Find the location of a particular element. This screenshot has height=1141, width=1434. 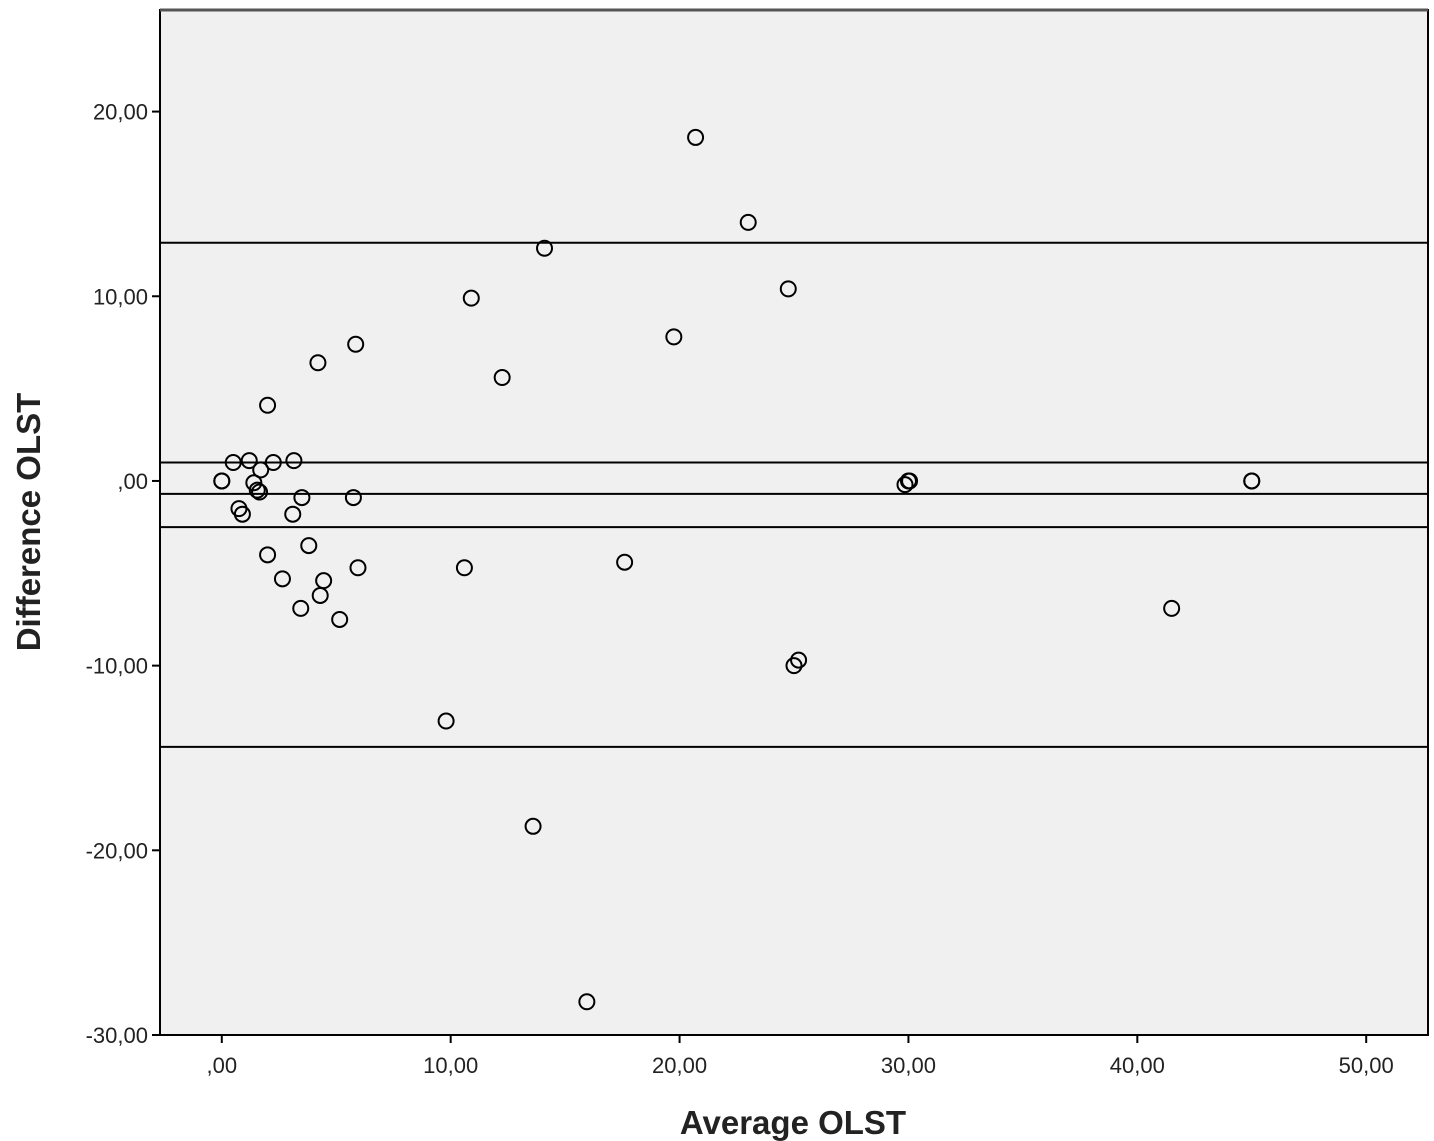

y-tick-label: 10,00 is located at coordinates (120, 296).